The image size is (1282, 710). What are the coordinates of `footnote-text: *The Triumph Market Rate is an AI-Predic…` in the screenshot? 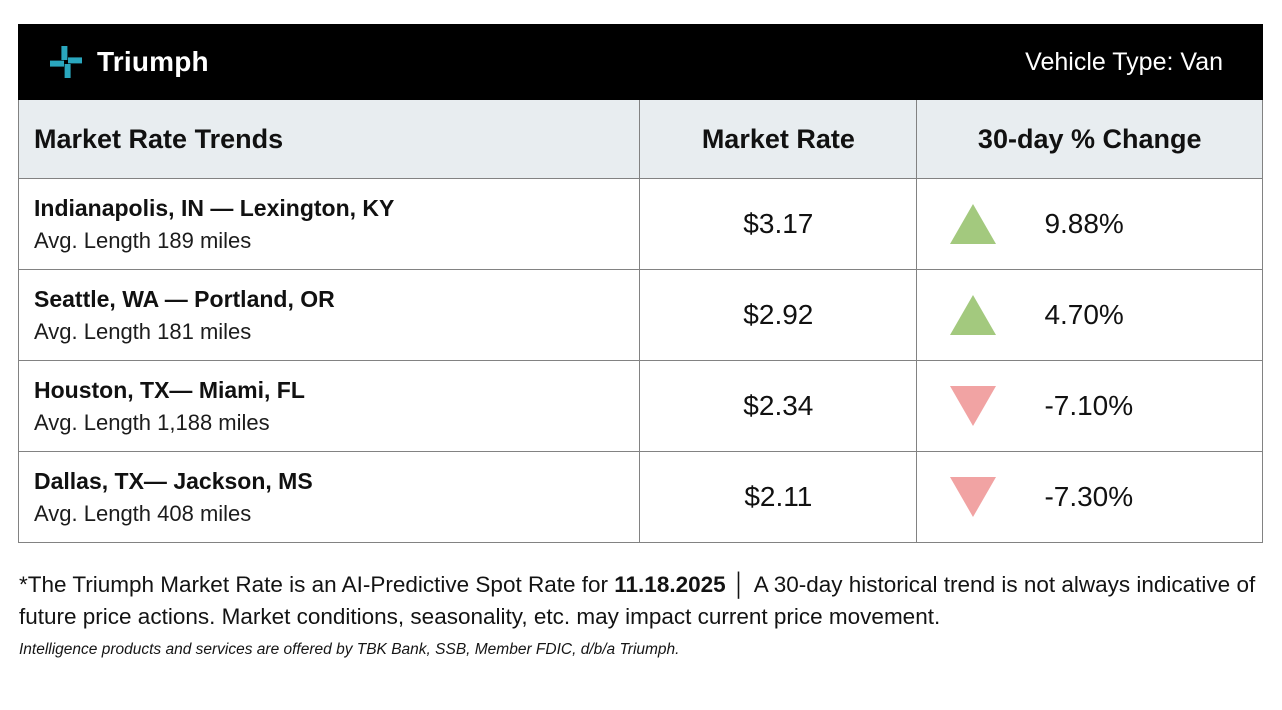 It's located at (641, 601).